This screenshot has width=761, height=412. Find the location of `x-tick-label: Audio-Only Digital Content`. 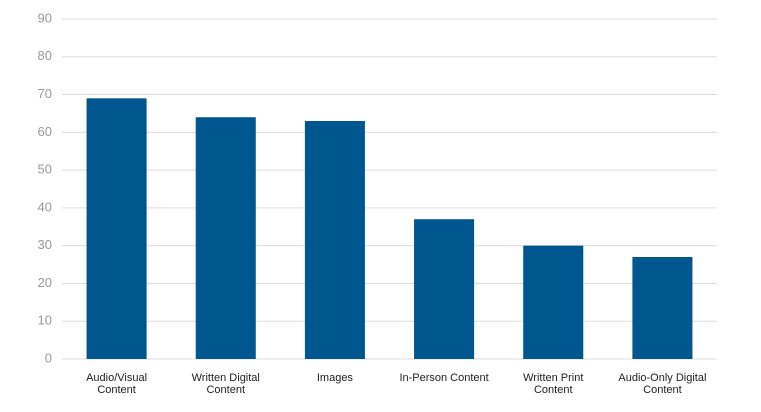

x-tick-label: Audio-Only Digital Content is located at coordinates (662, 384).